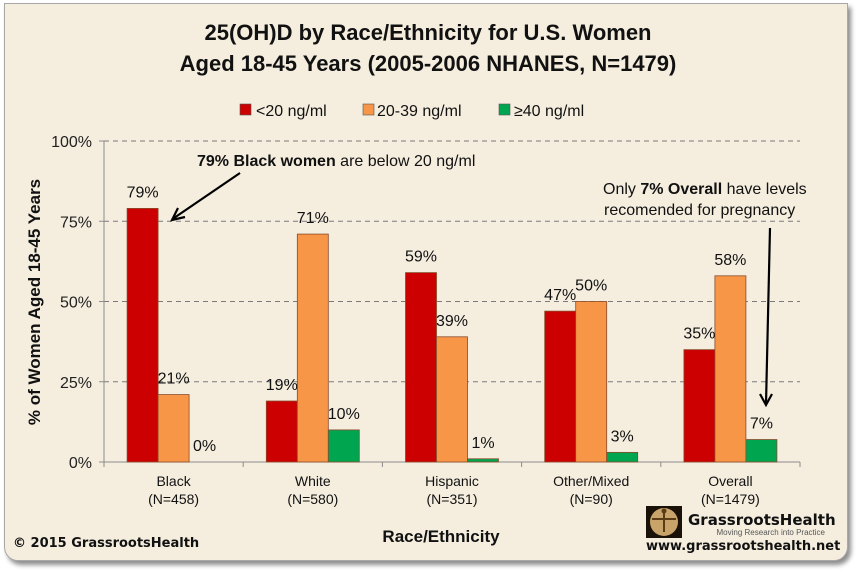 The width and height of the screenshot is (860, 572). Describe the element at coordinates (591, 382) in the screenshot. I see `bar-other-mixed-20-39-ng-ml` at that location.